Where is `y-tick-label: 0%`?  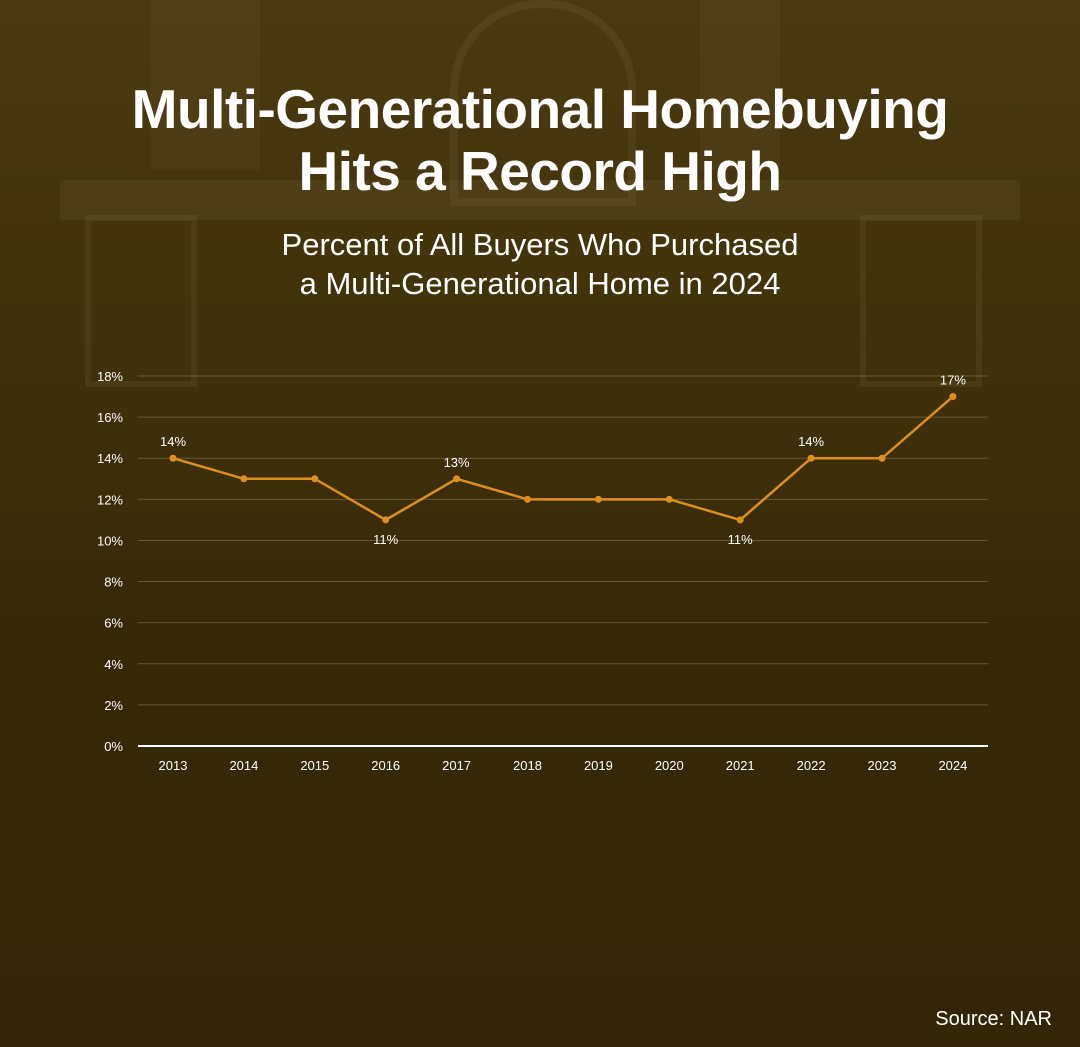 y-tick-label: 0% is located at coordinates (113, 746).